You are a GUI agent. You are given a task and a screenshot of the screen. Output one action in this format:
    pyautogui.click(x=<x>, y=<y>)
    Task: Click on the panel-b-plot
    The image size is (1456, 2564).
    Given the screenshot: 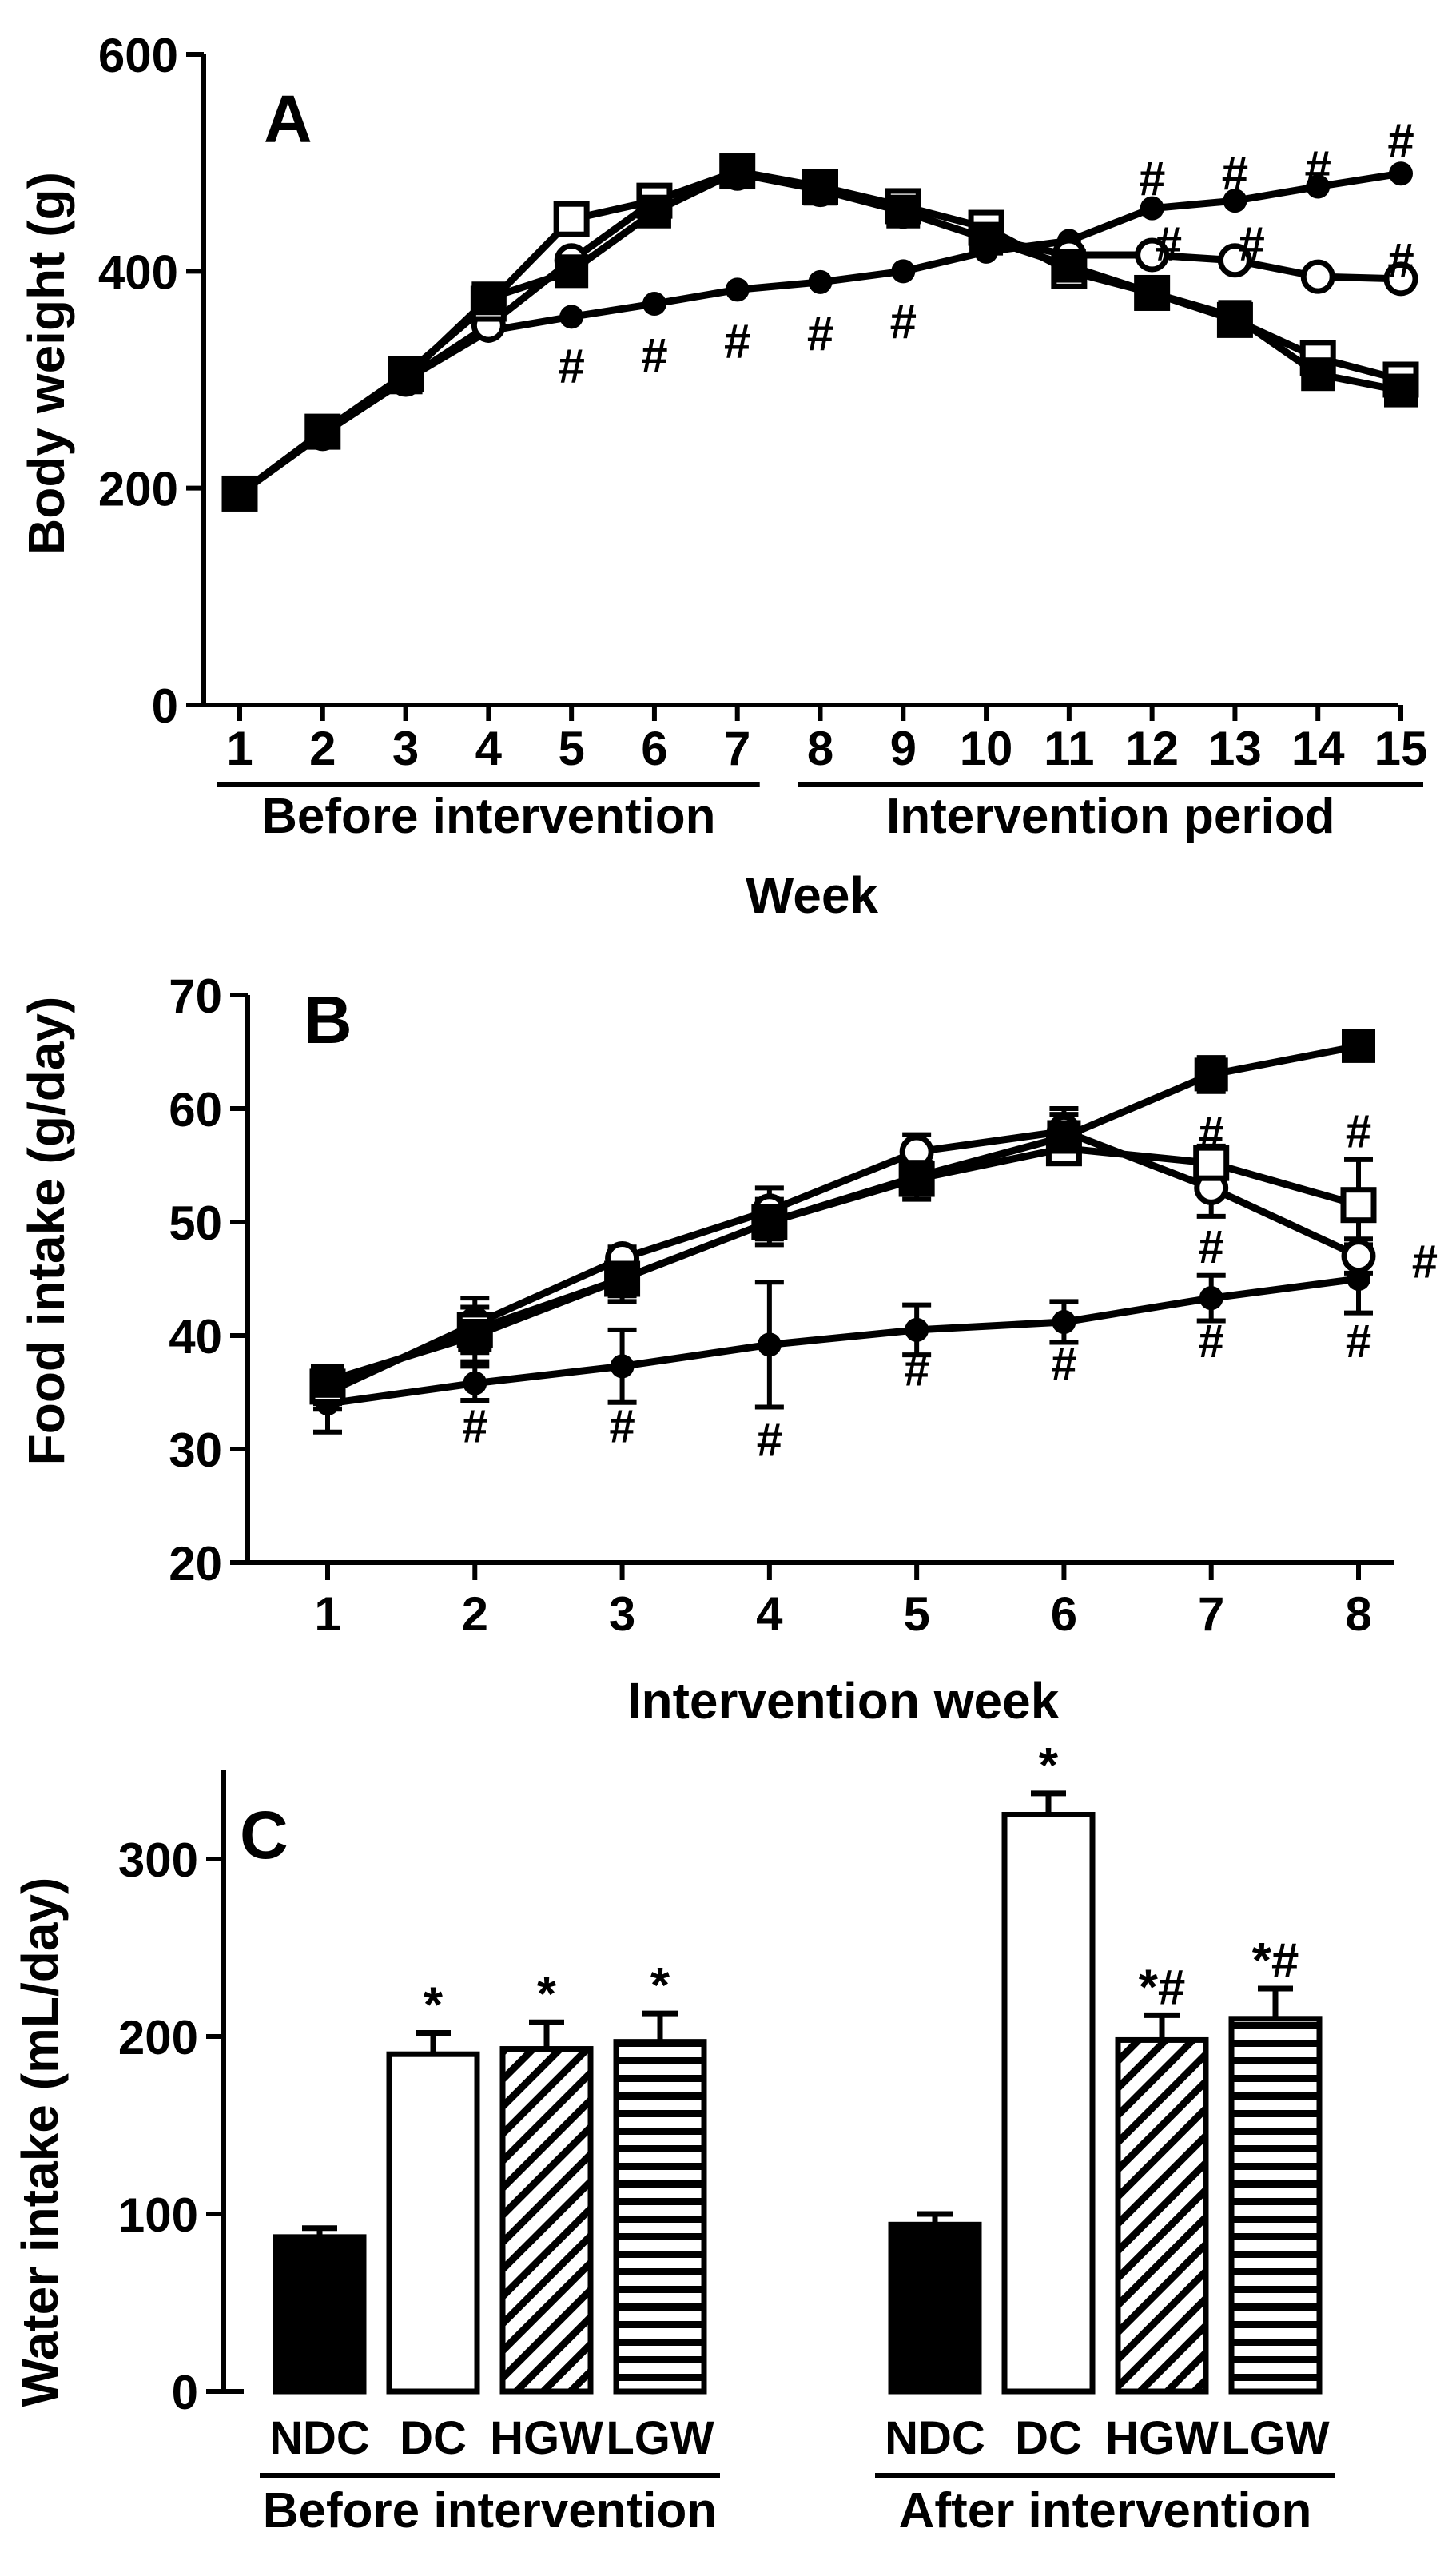 What is the action you would take?
    pyautogui.click(x=843, y=1232)
    